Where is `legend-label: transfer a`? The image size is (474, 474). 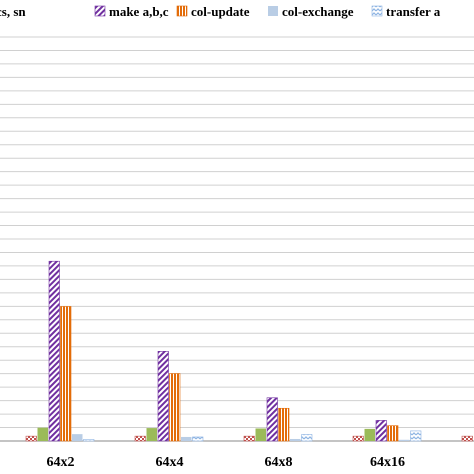 legend-label: transfer a is located at coordinates (413, 11).